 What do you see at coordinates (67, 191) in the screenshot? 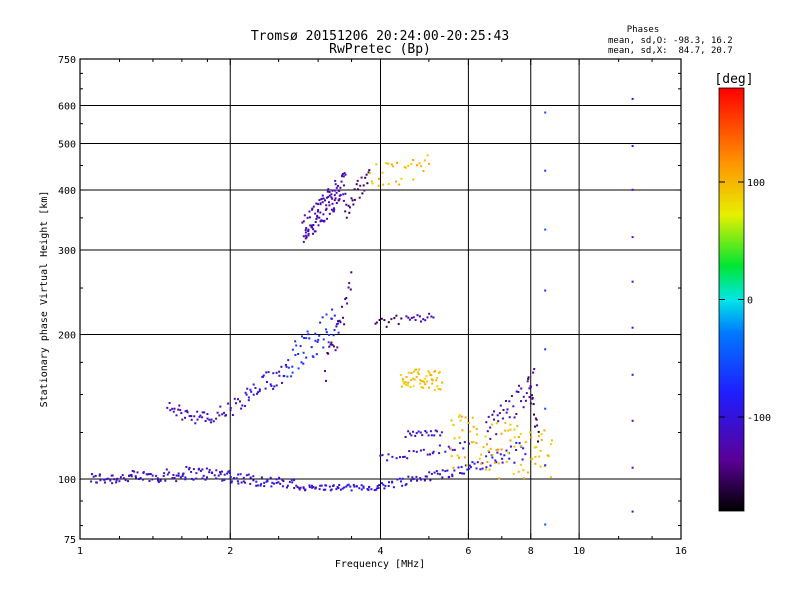
I see `y-tick-label: 400` at bounding box center [67, 191].